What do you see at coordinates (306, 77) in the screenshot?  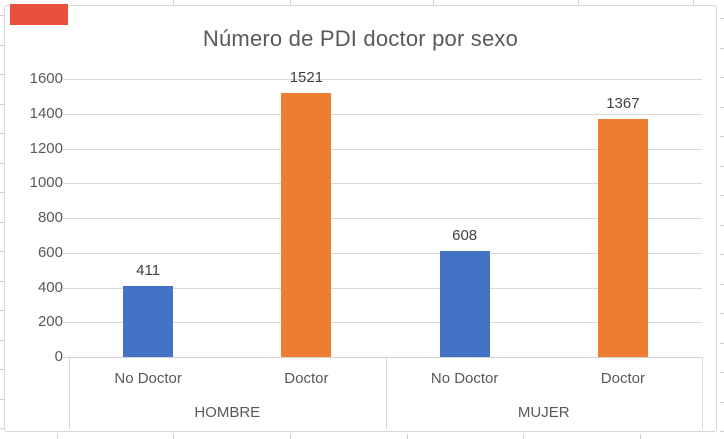 I see `data-label: 1521` at bounding box center [306, 77].